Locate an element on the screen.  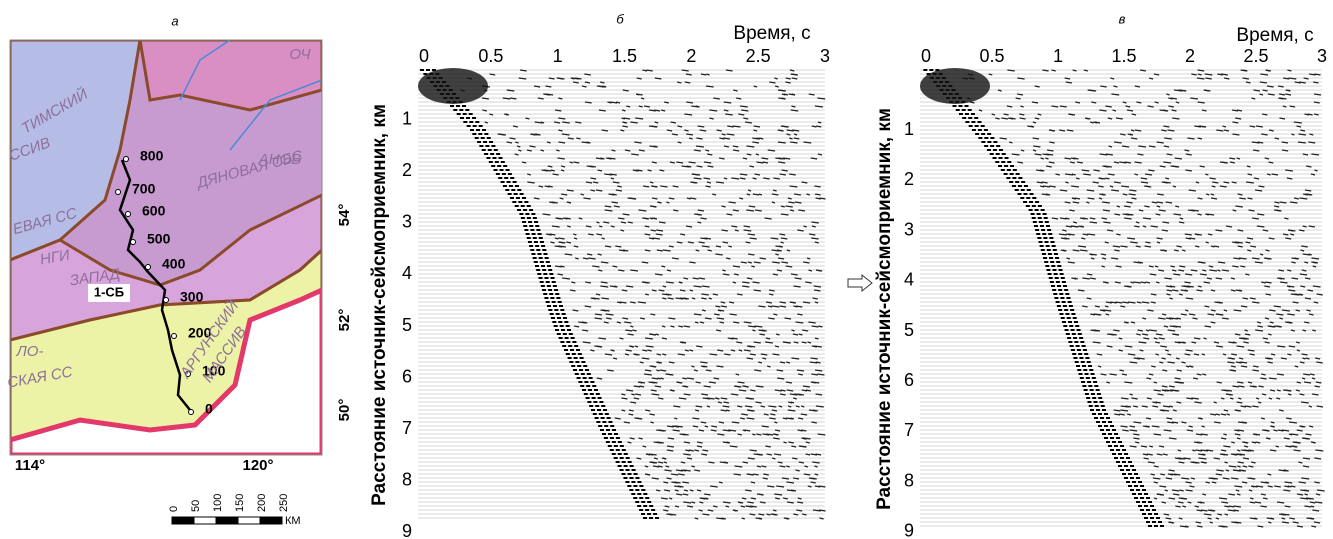
border is located at coordinates (166, 371).